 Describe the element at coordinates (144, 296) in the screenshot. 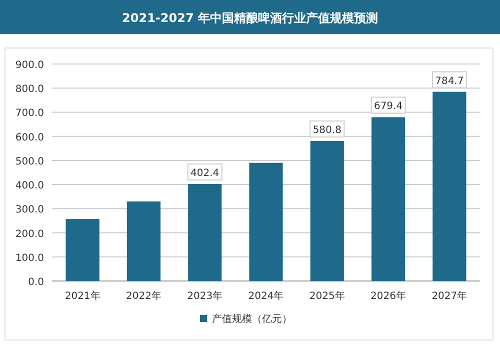

I see `x-tick-label: 2022年` at that location.